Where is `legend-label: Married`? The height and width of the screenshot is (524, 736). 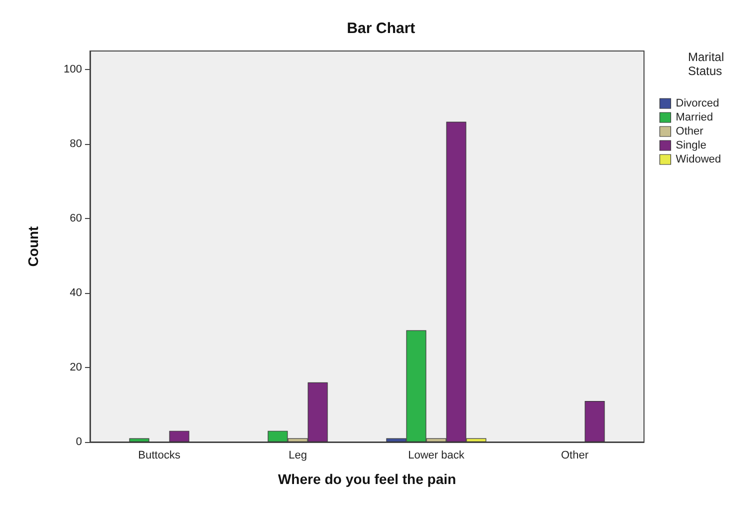 legend-label: Married is located at coordinates (695, 118).